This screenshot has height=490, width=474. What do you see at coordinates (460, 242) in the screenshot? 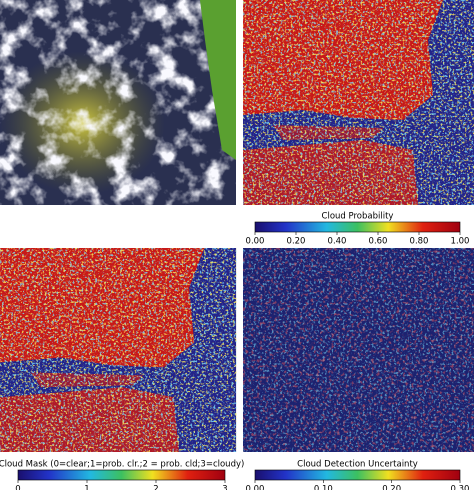
I see `colorbar-tick-label: 1.00` at bounding box center [460, 242].